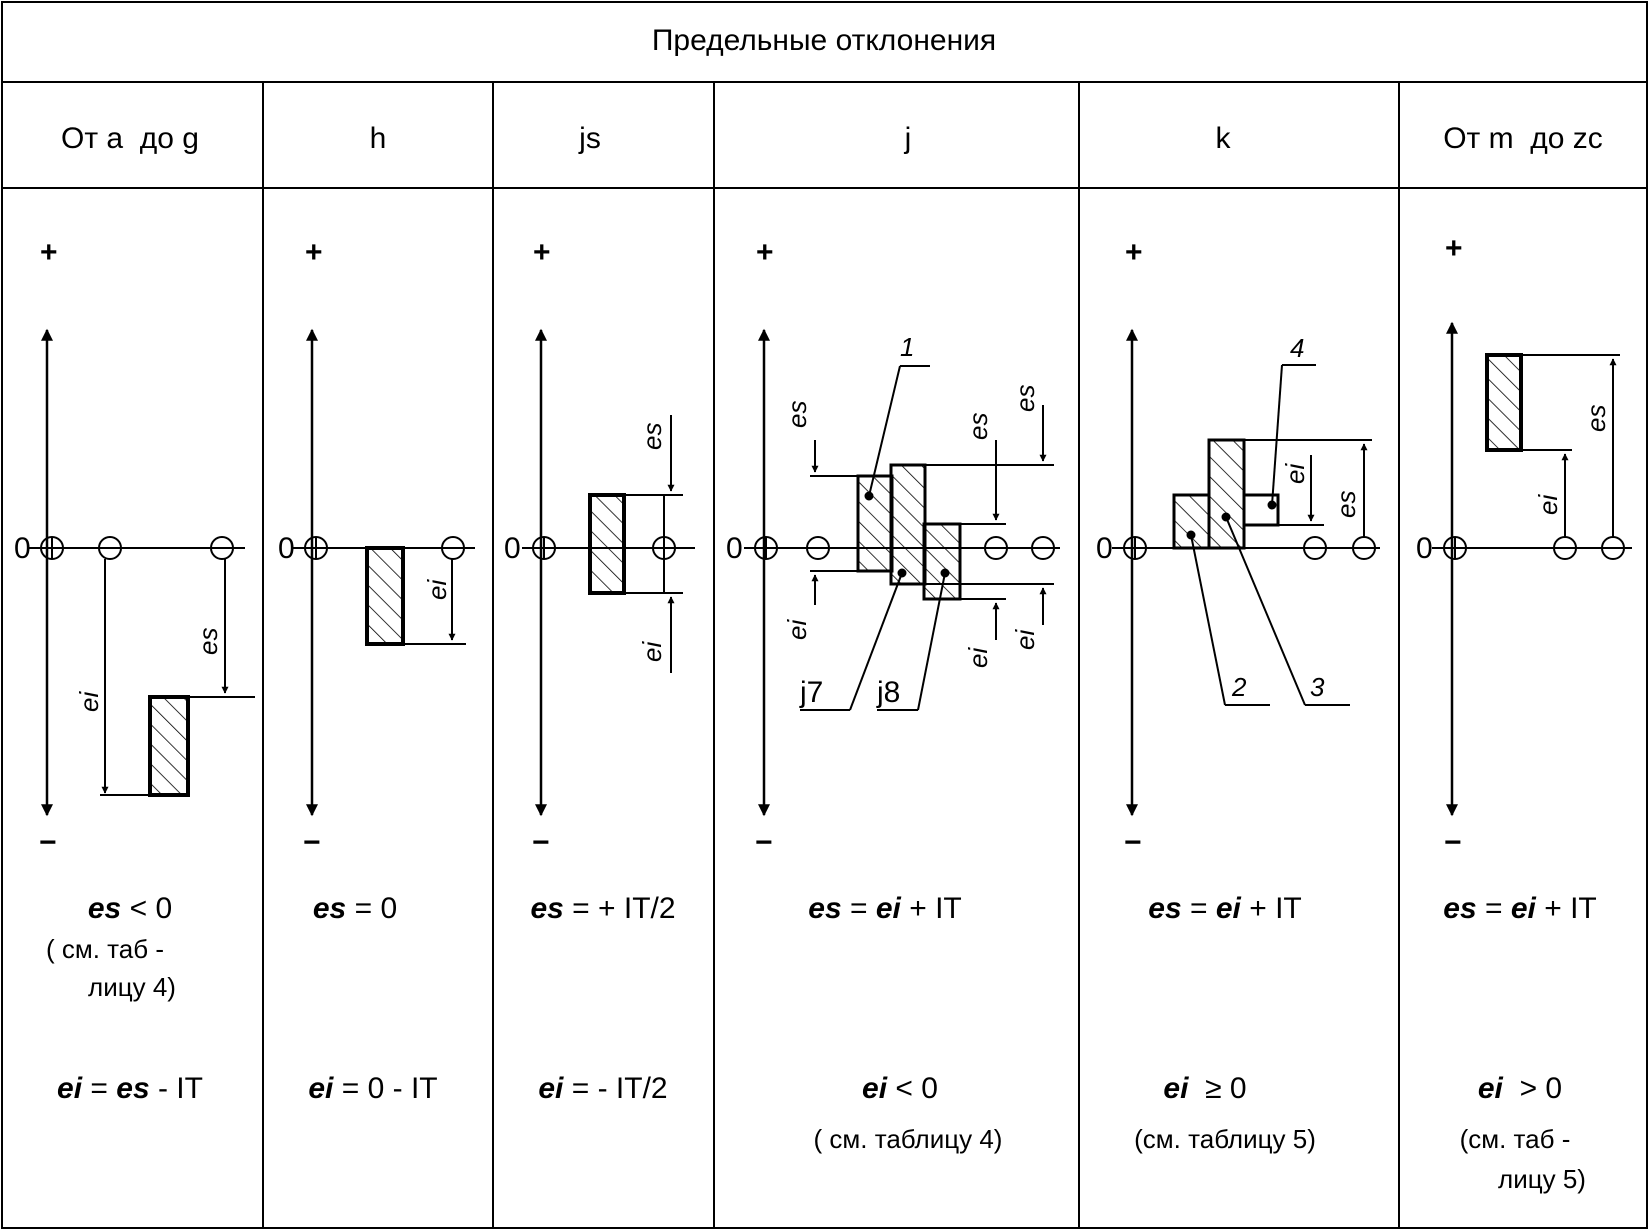  What do you see at coordinates (824, 40) in the screenshot?
I see `table-title: Предельные отклонения` at bounding box center [824, 40].